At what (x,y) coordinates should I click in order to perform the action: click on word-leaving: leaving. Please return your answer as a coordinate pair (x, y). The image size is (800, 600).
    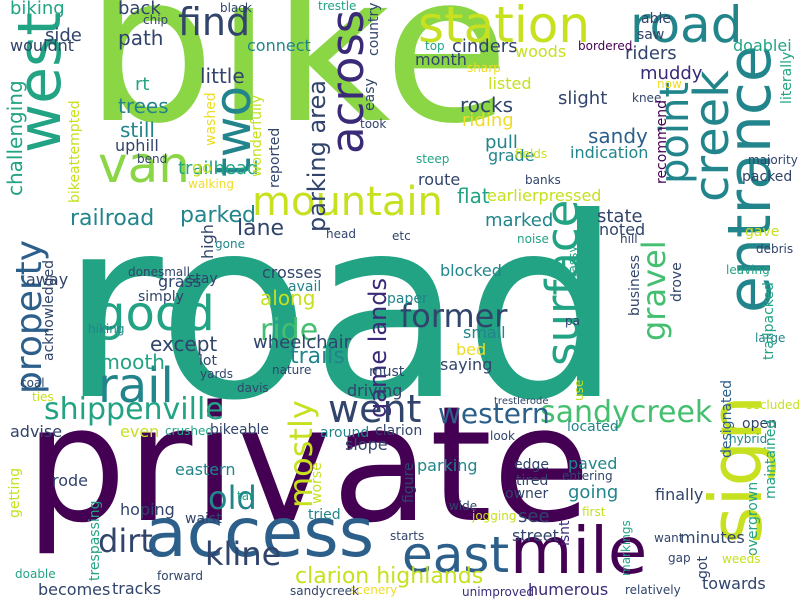
    Looking at the image, I should click on (748, 270).